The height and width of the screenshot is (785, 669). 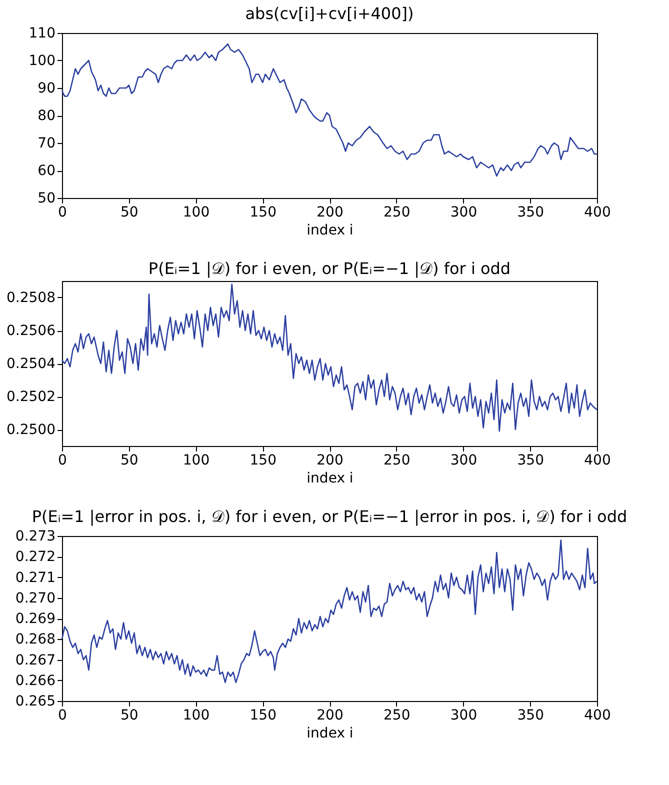 What do you see at coordinates (31, 430) in the screenshot?
I see `y-tick-label: 0.2500` at bounding box center [31, 430].